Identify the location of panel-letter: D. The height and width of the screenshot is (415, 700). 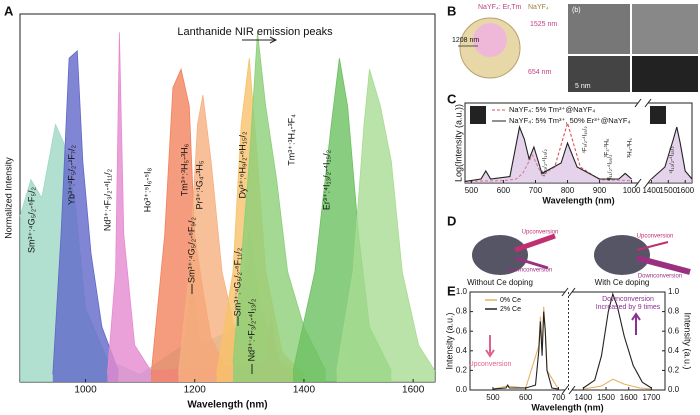
(451, 220).